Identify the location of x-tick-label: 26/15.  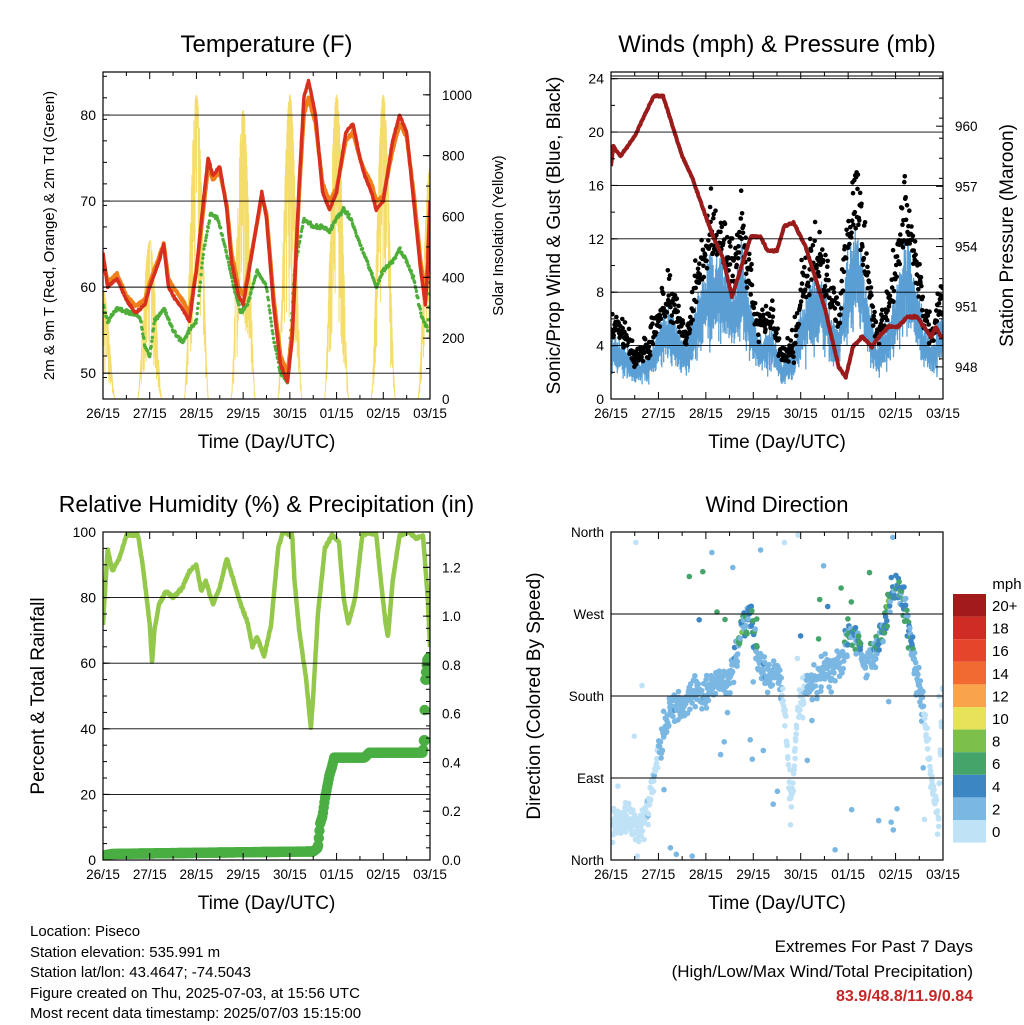
(103, 413).